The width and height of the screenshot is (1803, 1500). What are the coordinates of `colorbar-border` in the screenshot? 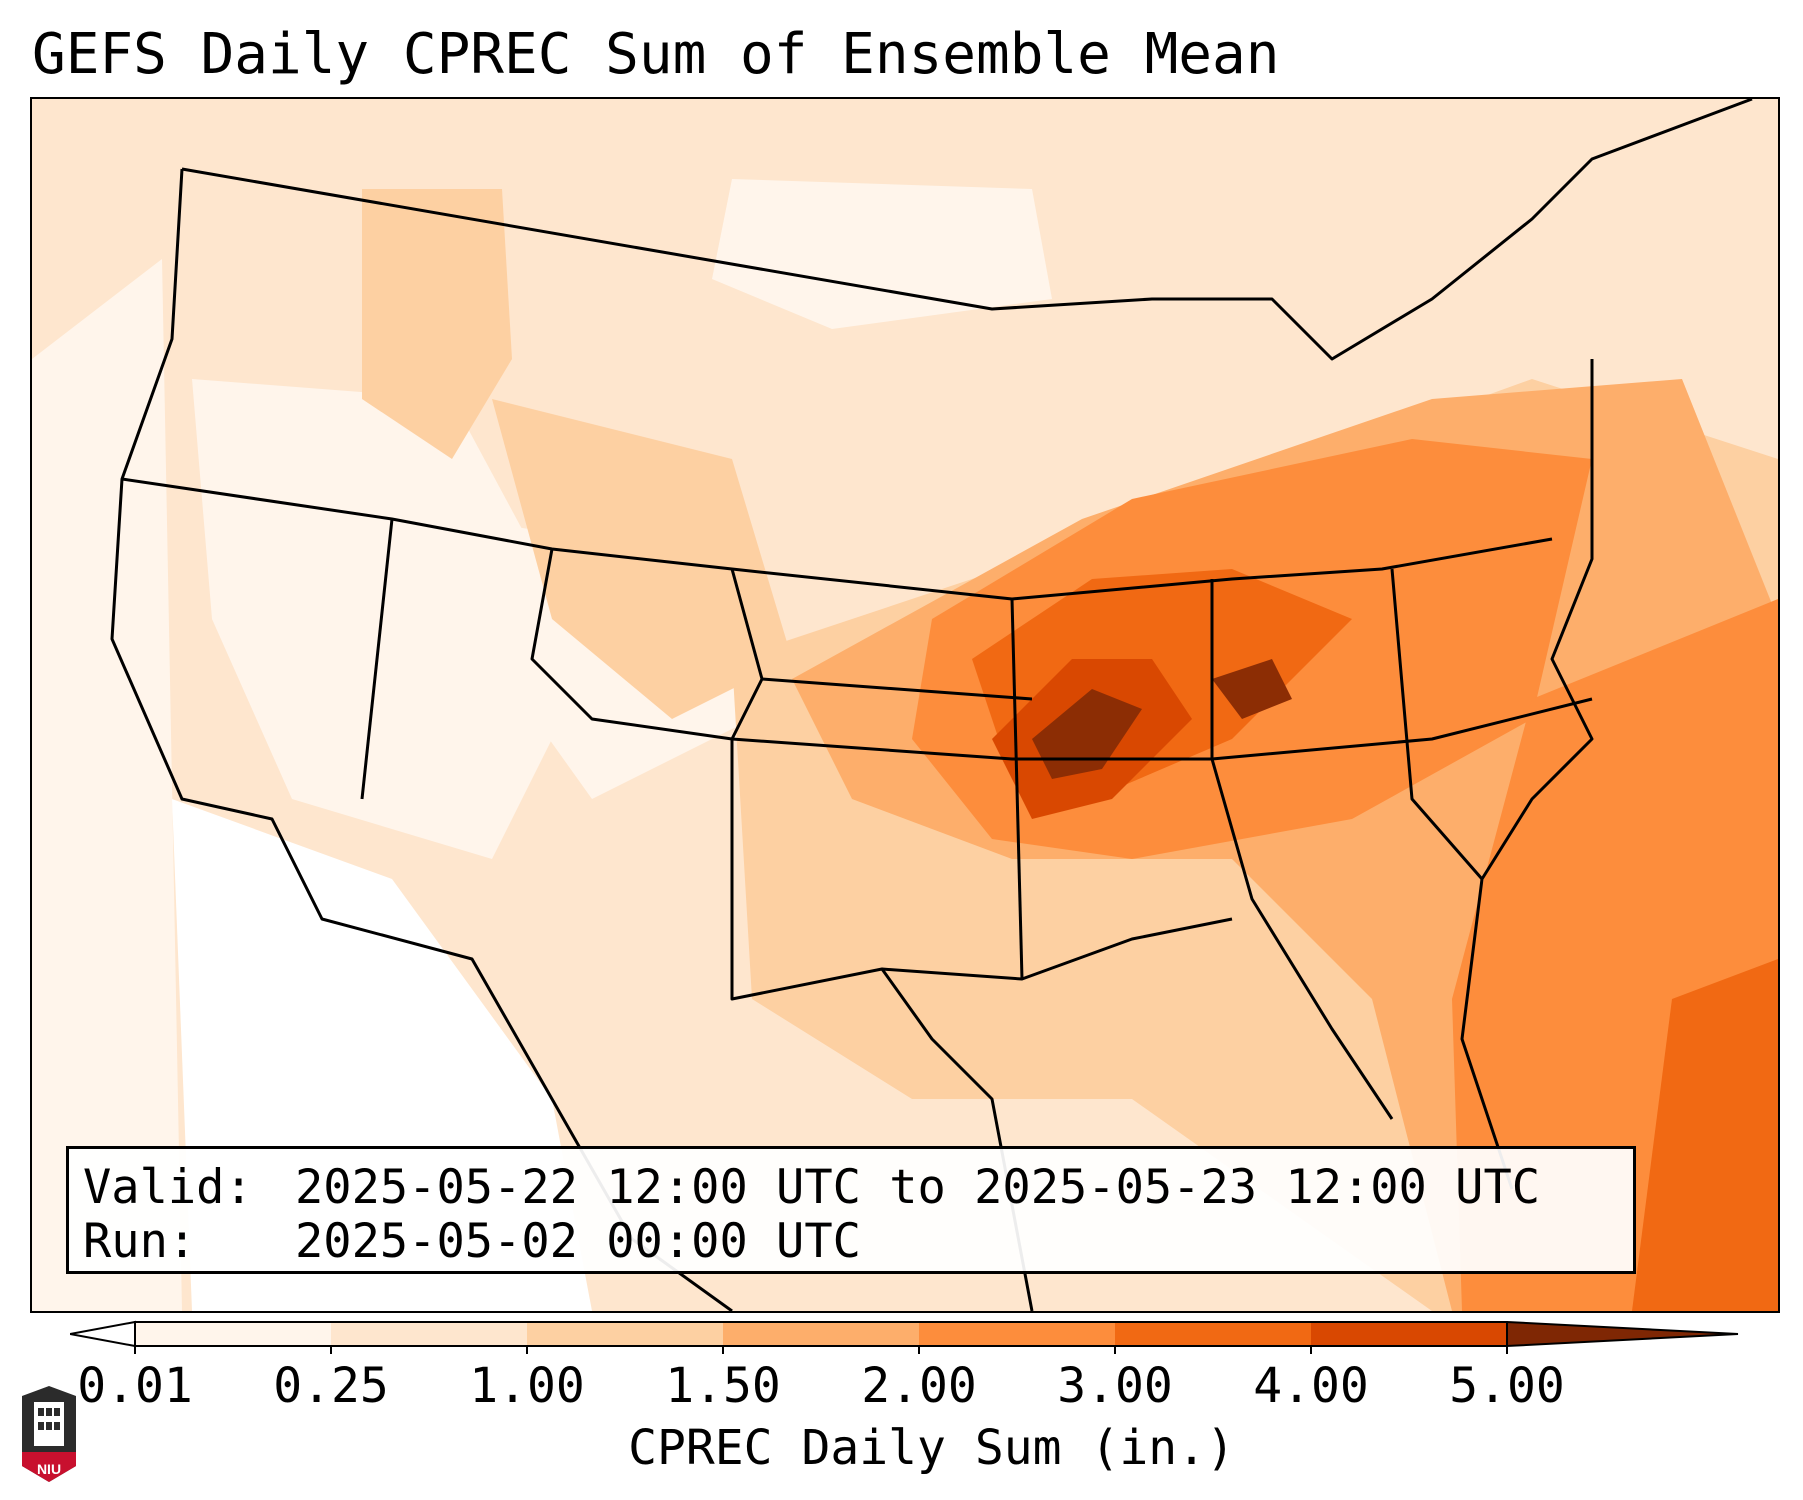 It's located at (821, 1334).